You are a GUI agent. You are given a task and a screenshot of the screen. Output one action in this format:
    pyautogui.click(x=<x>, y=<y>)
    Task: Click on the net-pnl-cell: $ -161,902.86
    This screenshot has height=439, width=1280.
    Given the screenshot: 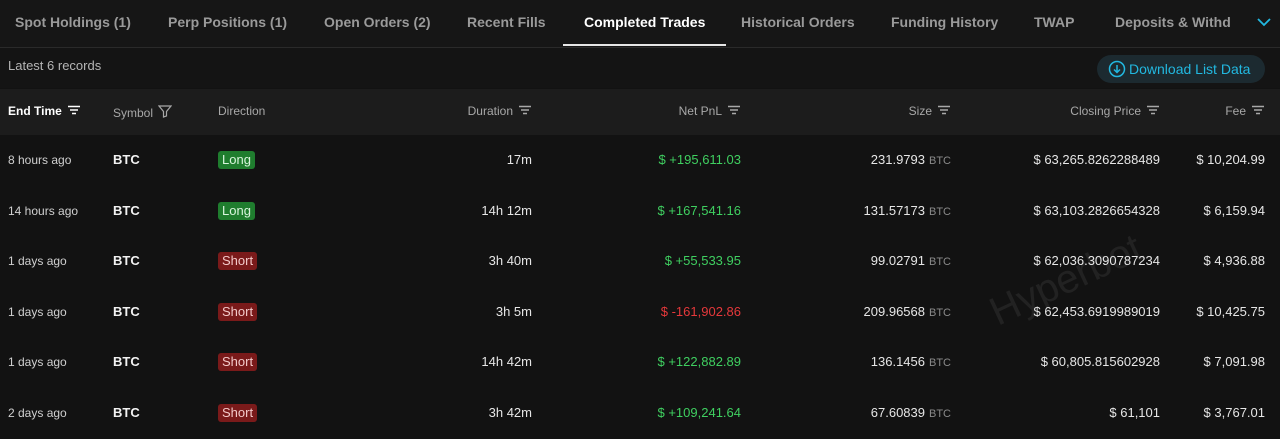 What is the action you would take?
    pyautogui.click(x=700, y=311)
    